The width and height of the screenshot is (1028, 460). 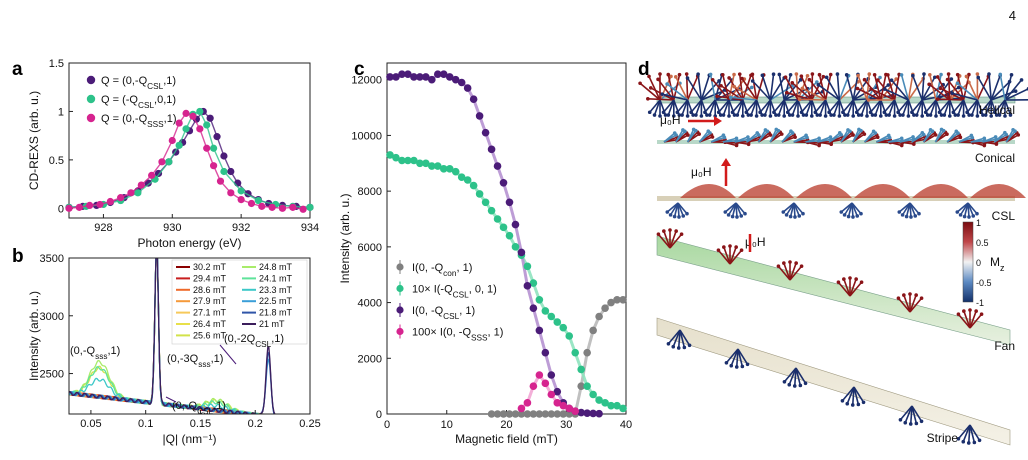 I want to click on legend-entry: 21.8 mT, so click(x=276, y=313).